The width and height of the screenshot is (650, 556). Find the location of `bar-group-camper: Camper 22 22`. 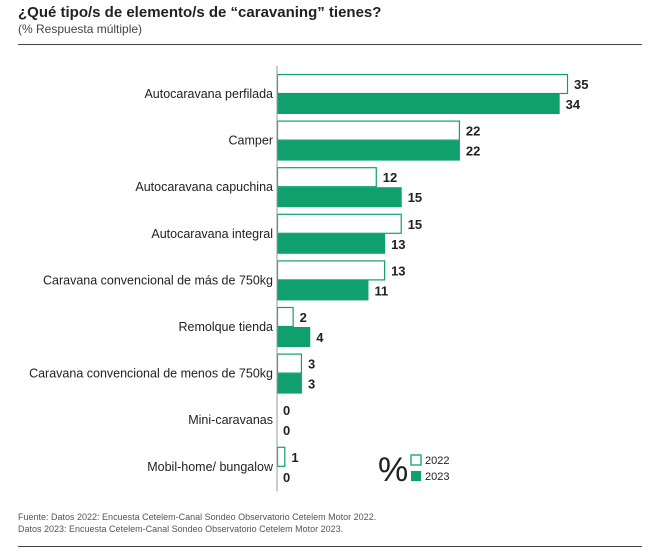

bar-group-camper: Camper 22 22 is located at coordinates (354, 140).